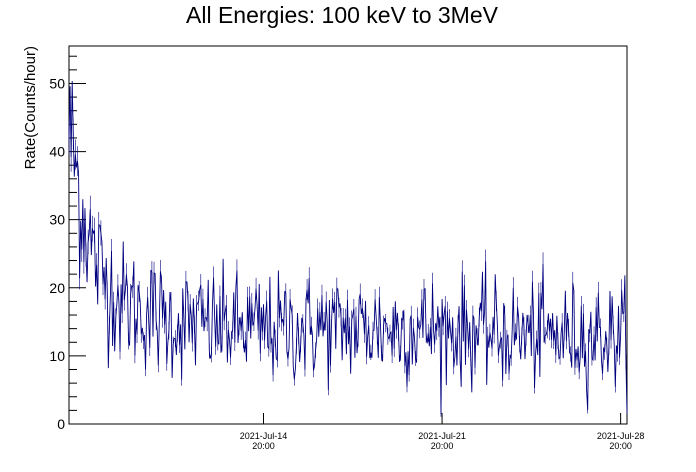  What do you see at coordinates (57, 152) in the screenshot?
I see `y-tick-label: 40` at bounding box center [57, 152].